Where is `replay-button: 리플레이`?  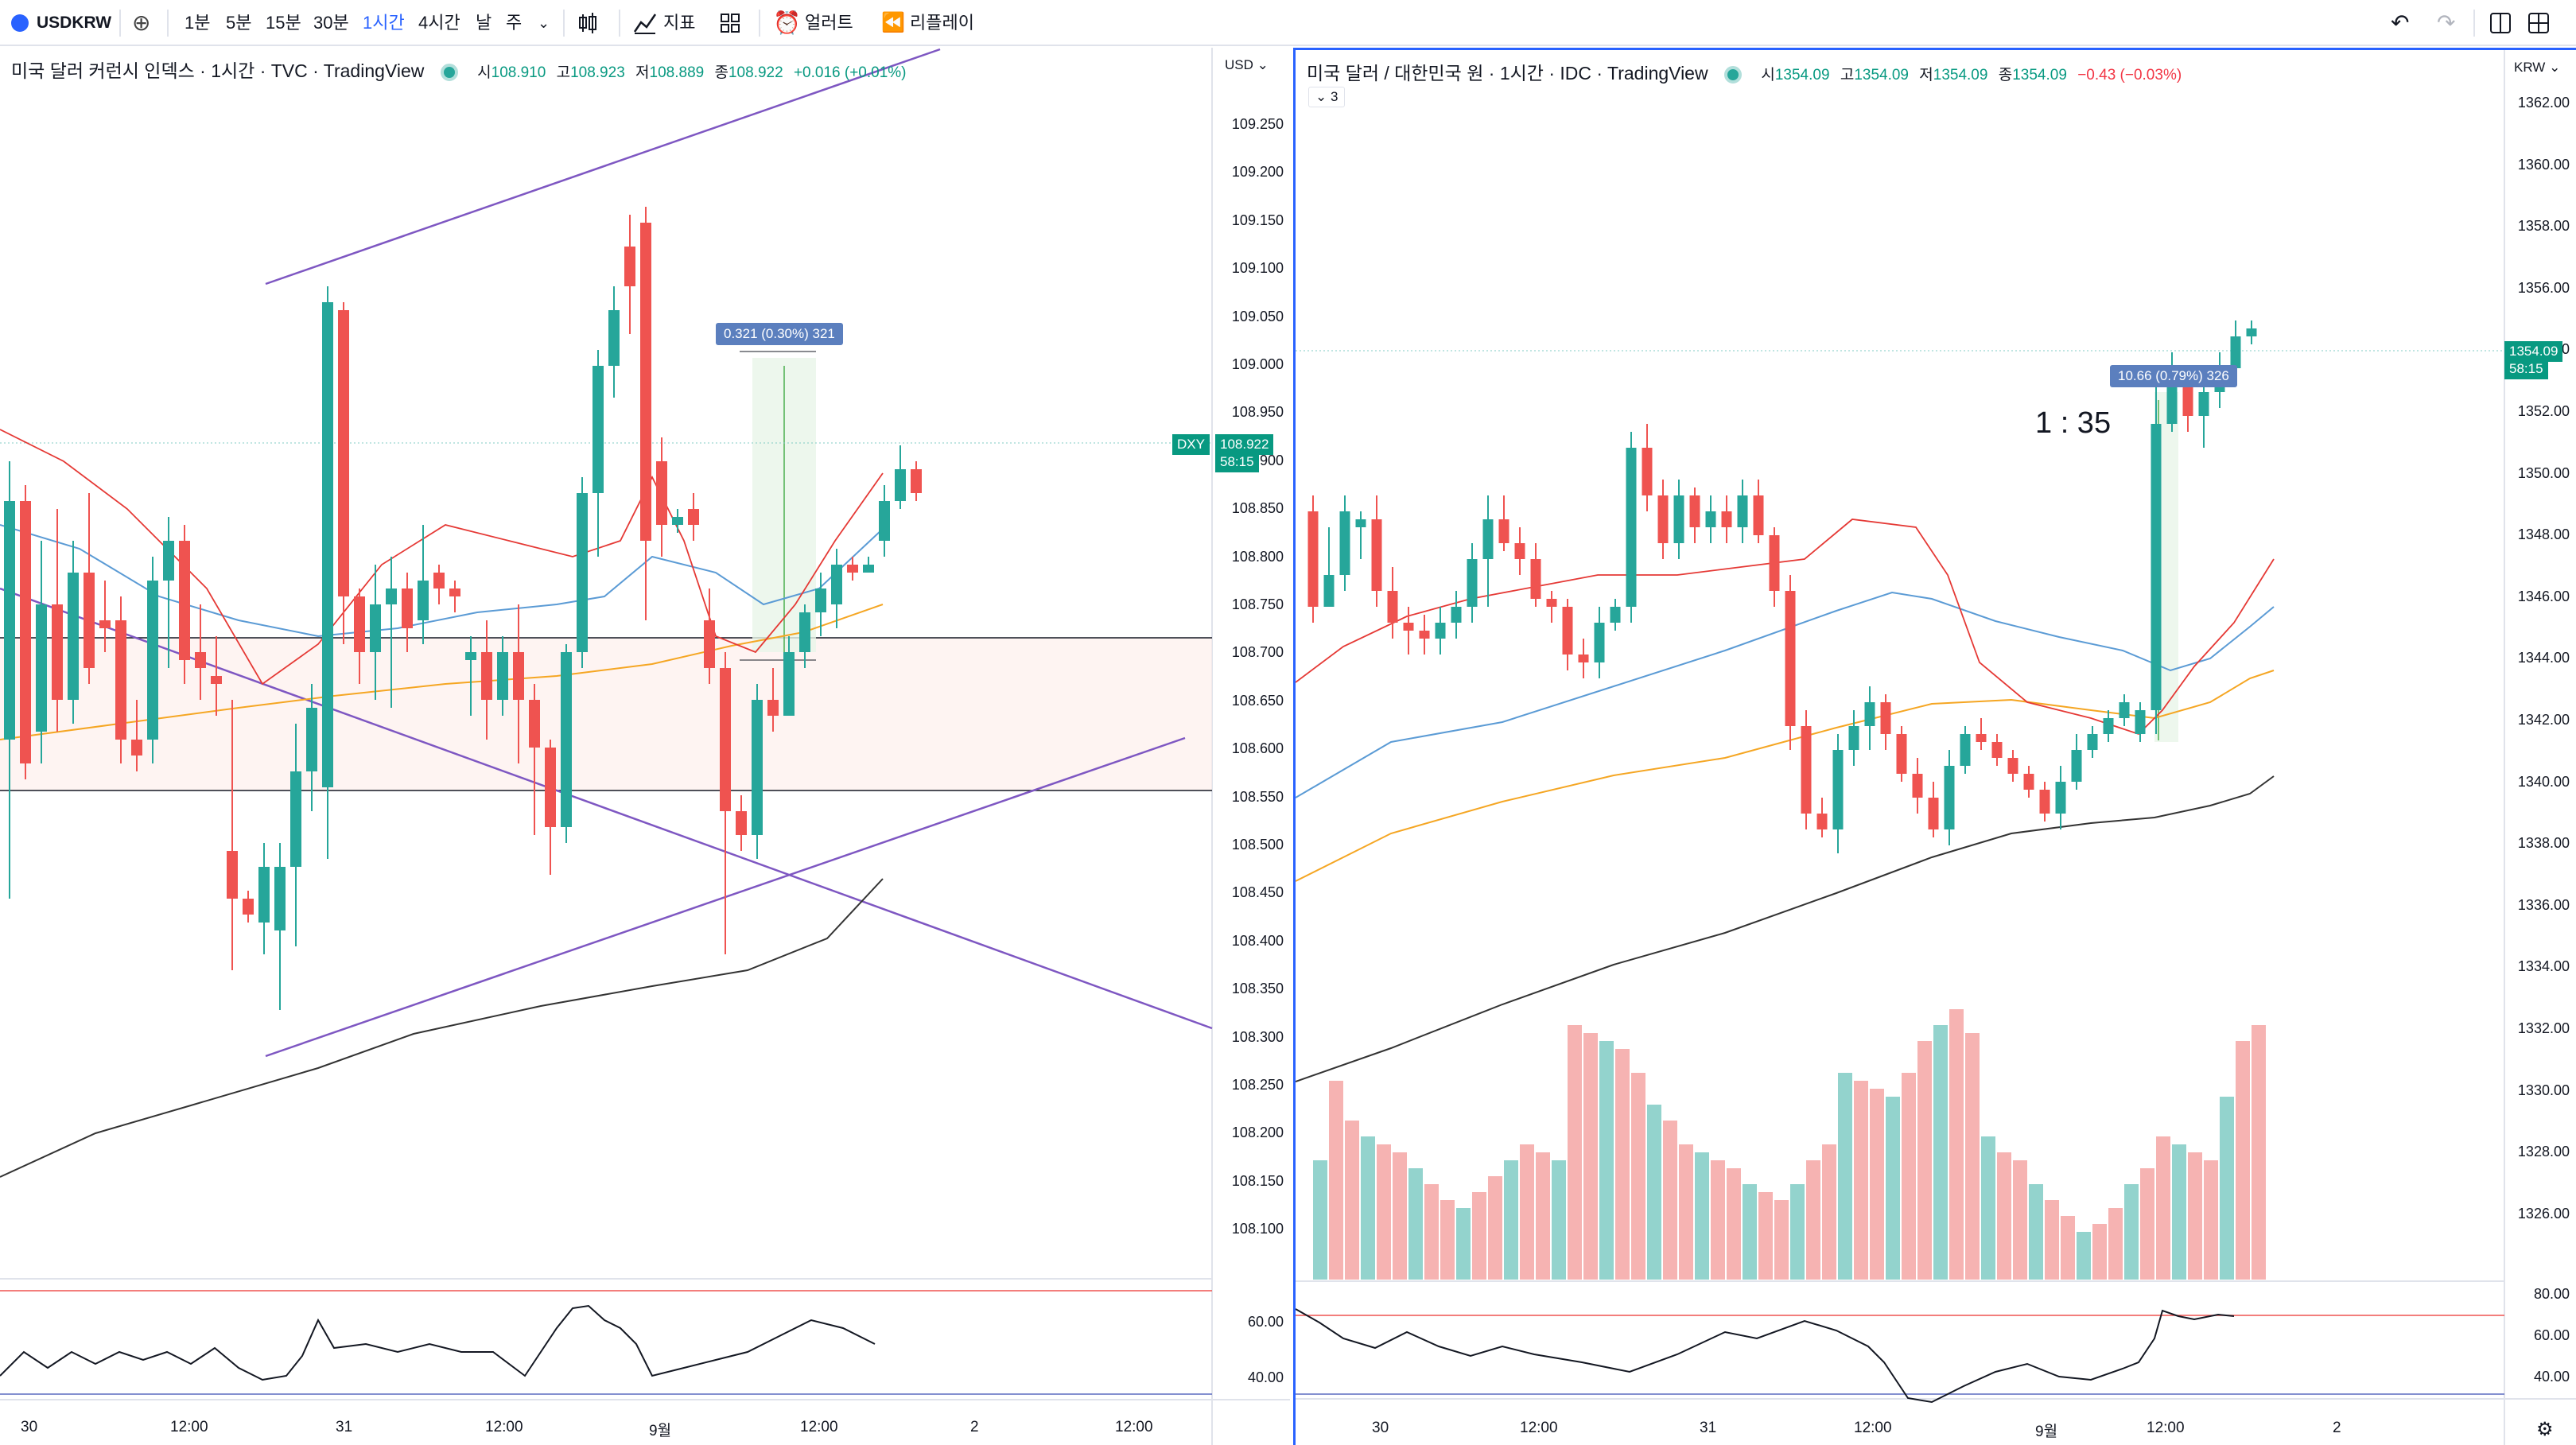
replay-button: 리플레이 is located at coordinates (942, 23).